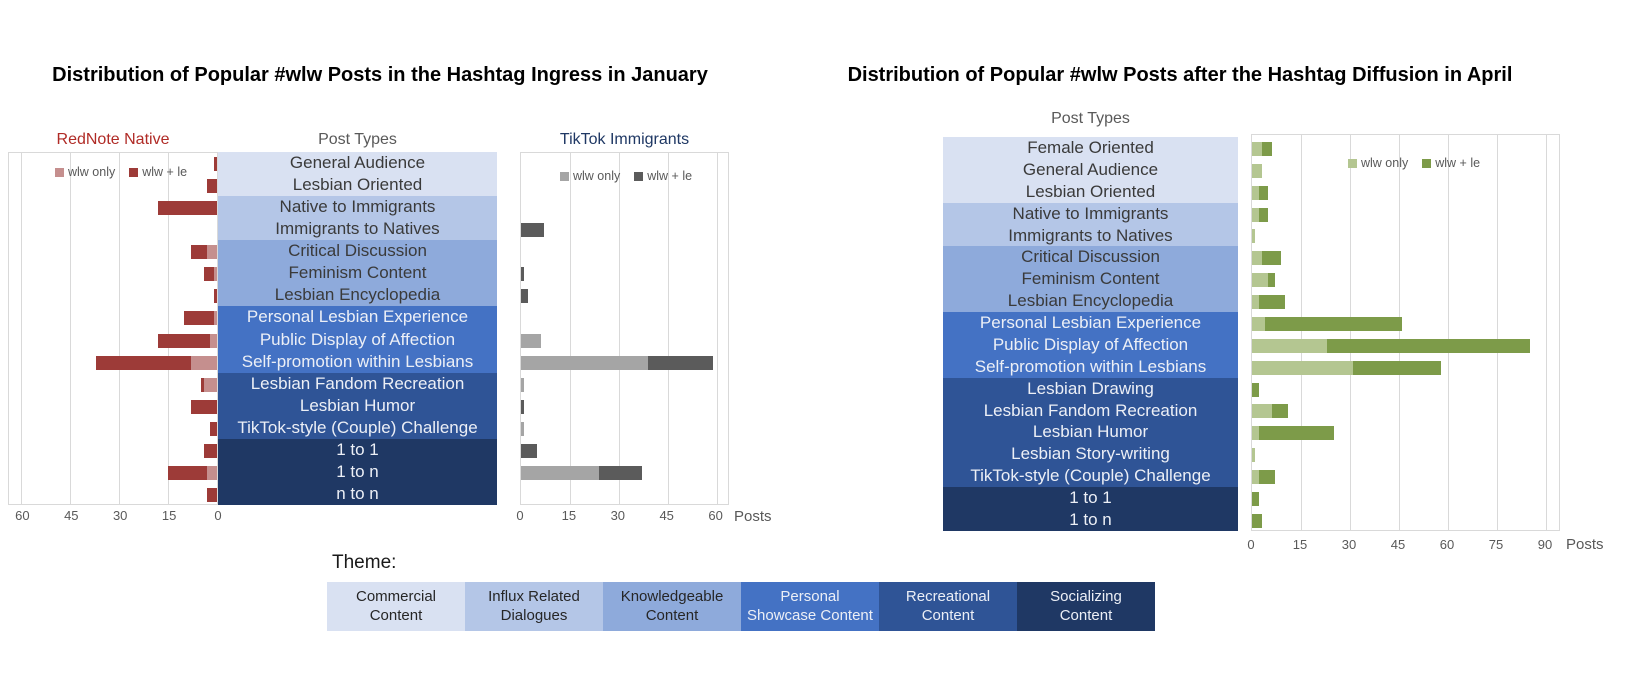 The width and height of the screenshot is (1630, 686). I want to click on theme-legend-title: Theme:, so click(364, 562).